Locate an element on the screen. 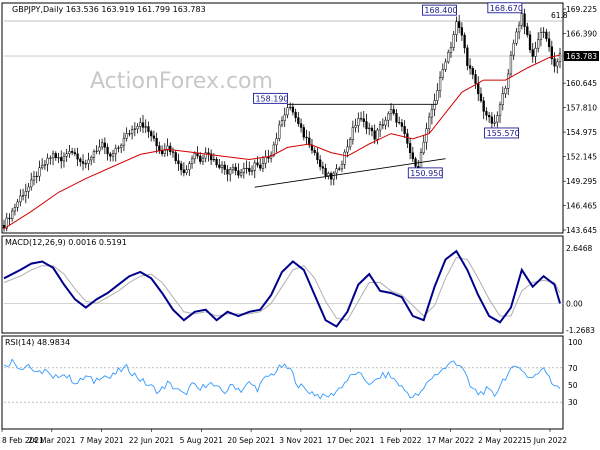 The width and height of the screenshot is (600, 450). x-tick-label: 17 Dec 2021 is located at coordinates (351, 440).